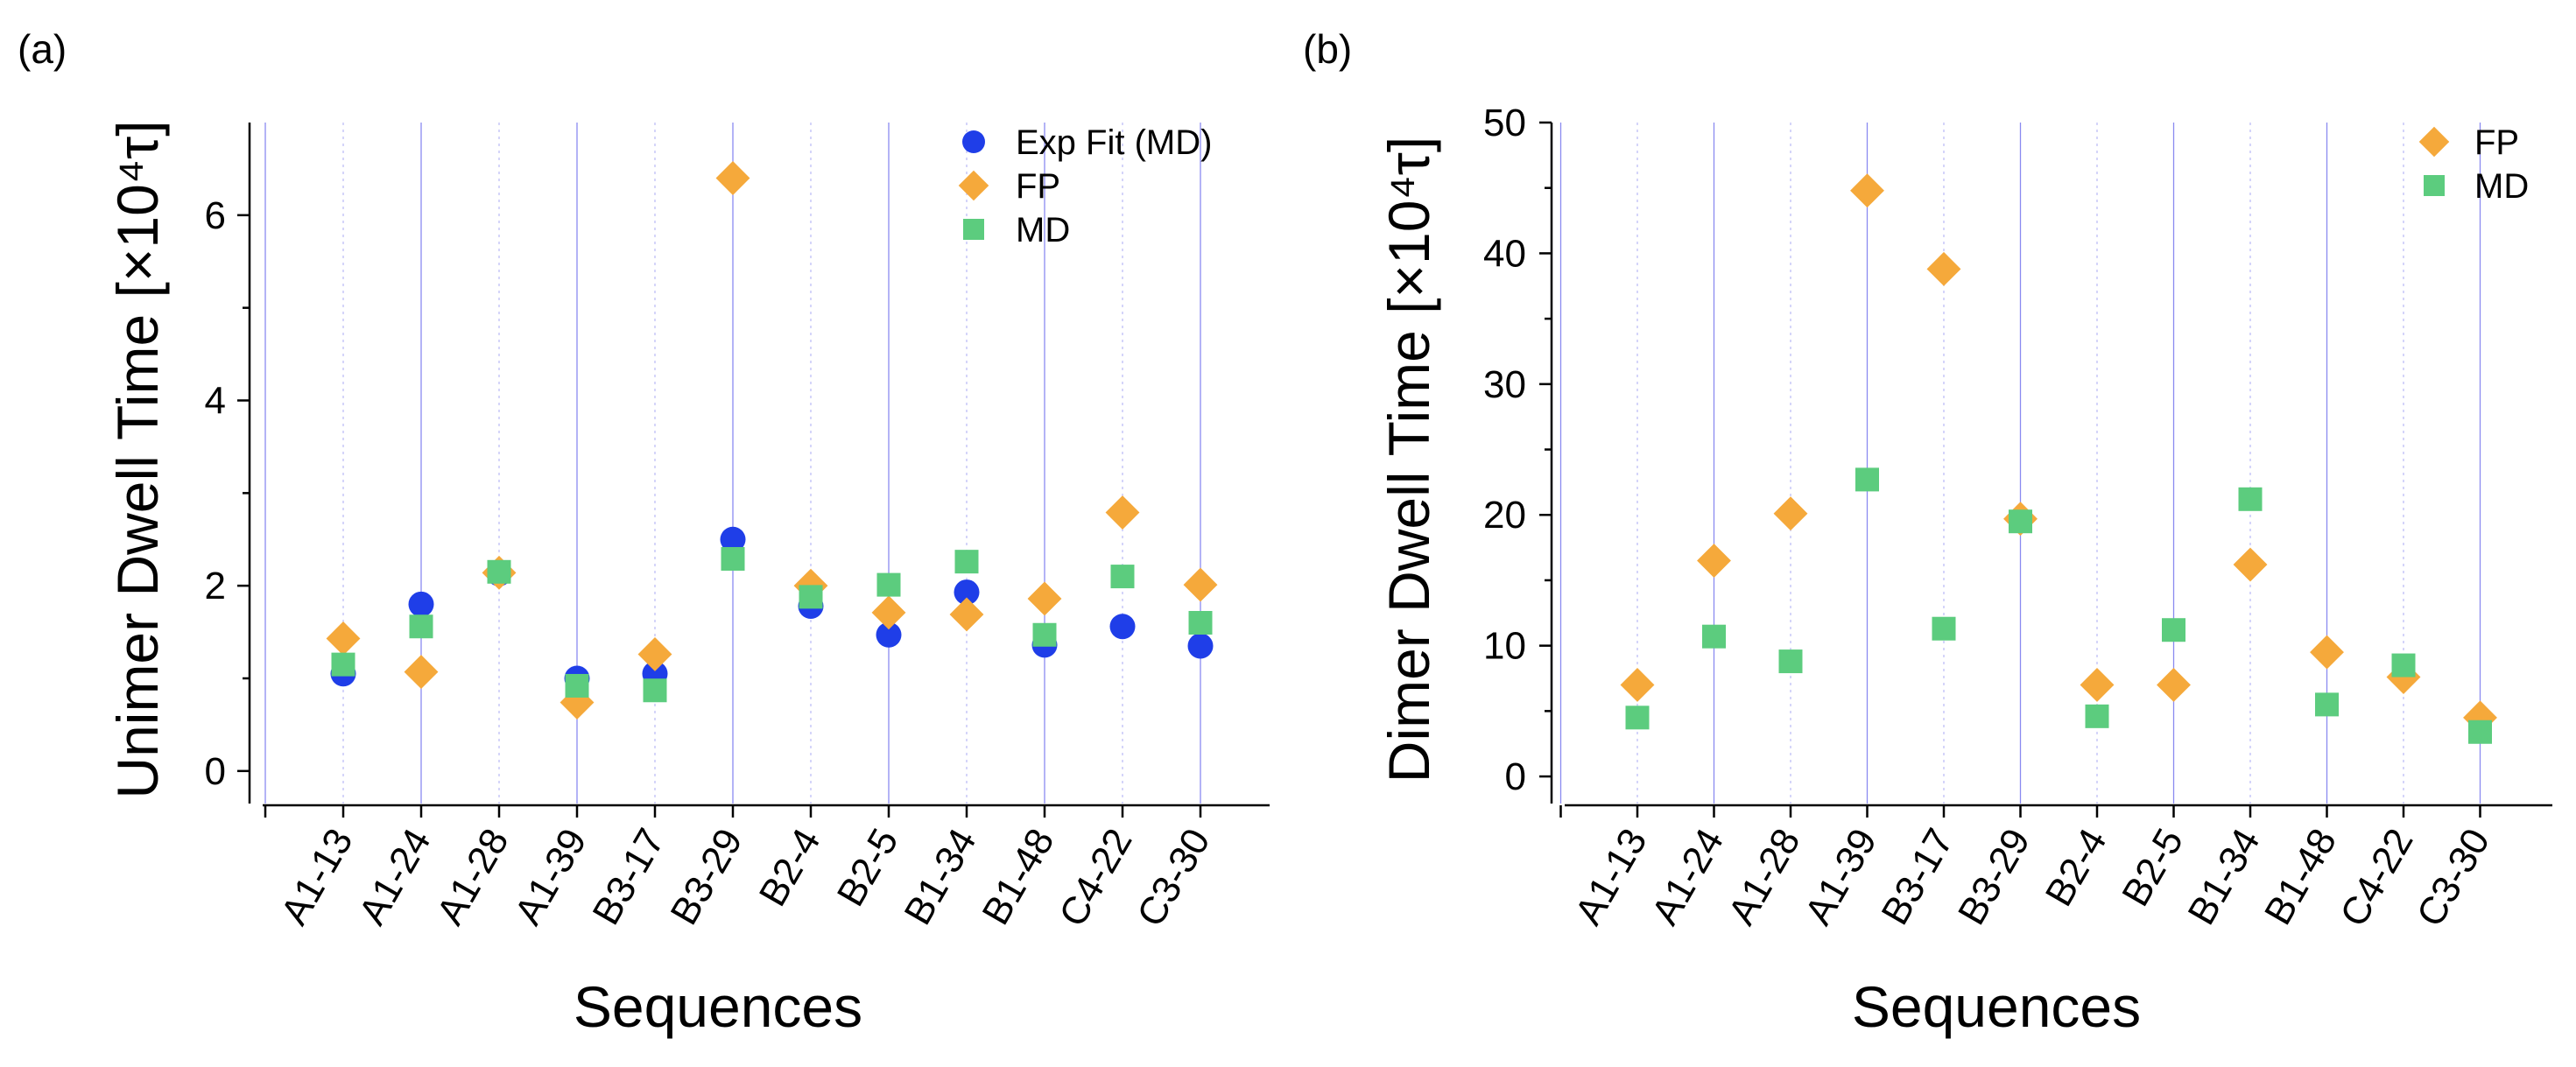 The width and height of the screenshot is (2576, 1067). I want to click on y-tick-label: 2, so click(215, 586).